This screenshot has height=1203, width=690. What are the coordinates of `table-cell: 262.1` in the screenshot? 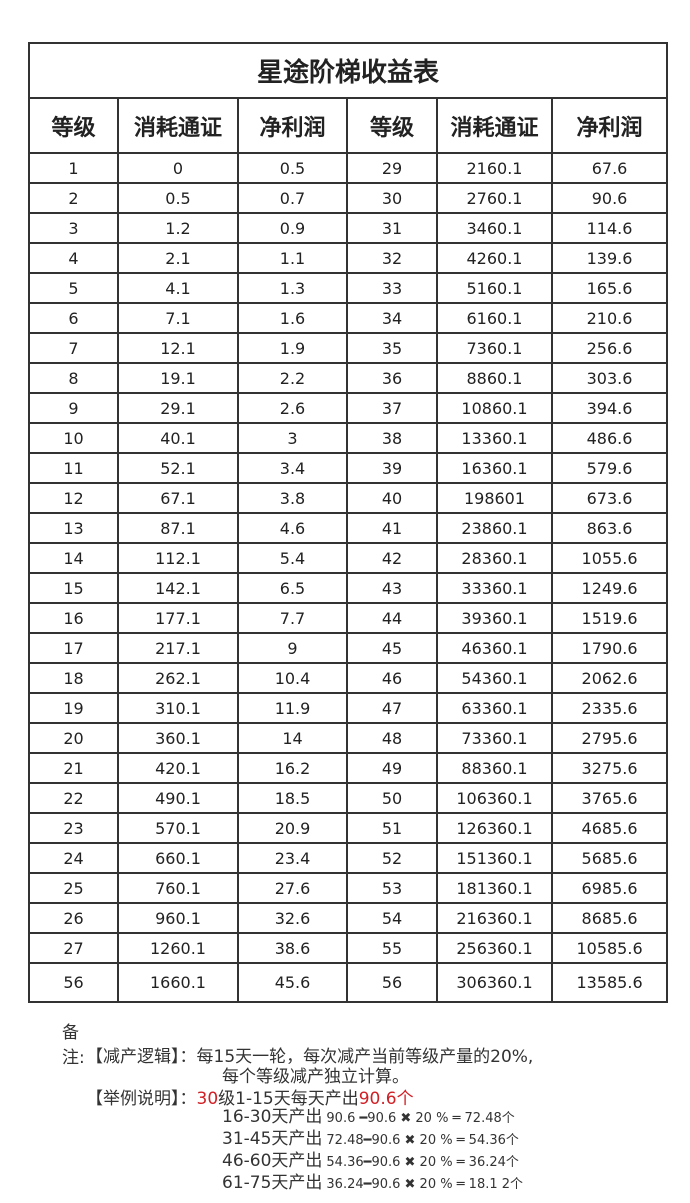 It's located at (178, 678).